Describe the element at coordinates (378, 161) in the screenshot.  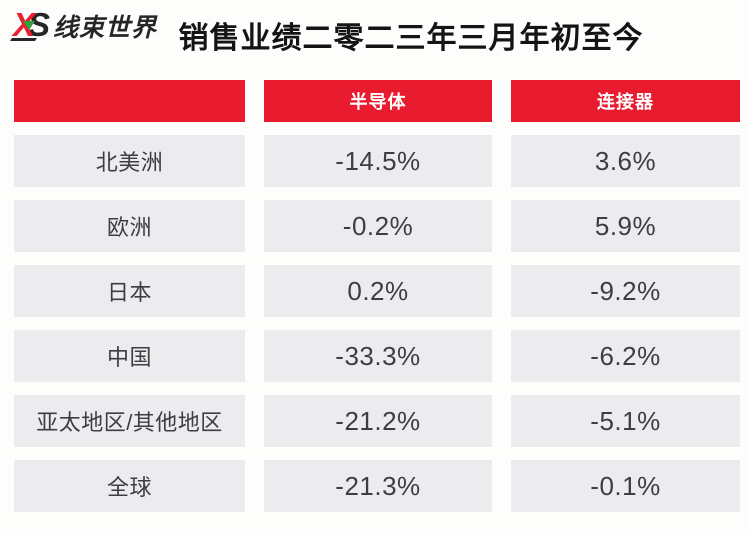
I see `semiconductor-value-cell: -14.5%` at that location.